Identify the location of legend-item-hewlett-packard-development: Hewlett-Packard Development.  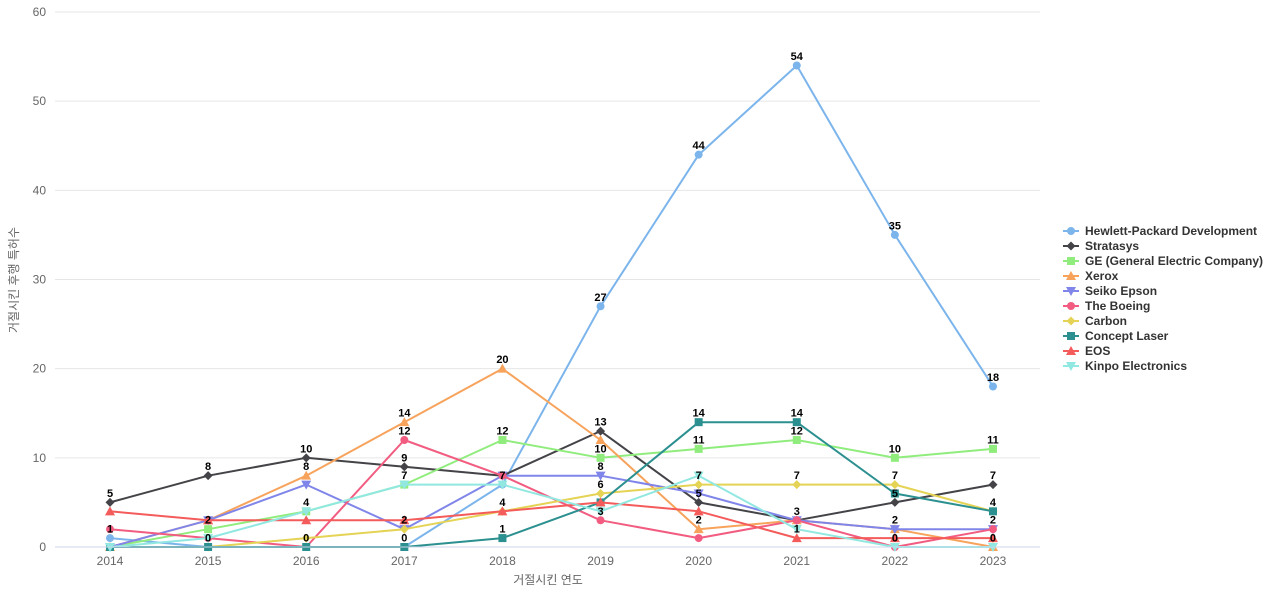
(1160, 231).